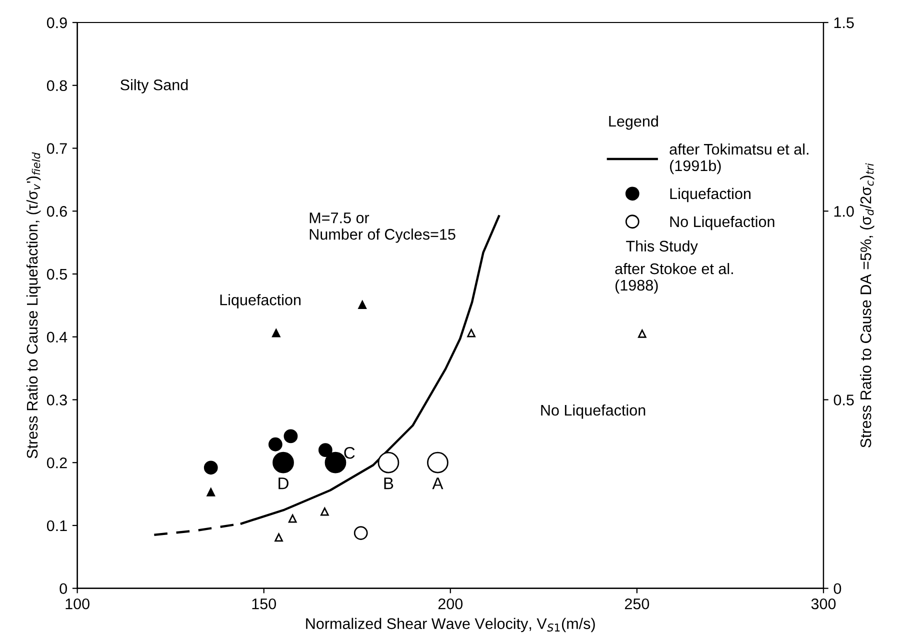  What do you see at coordinates (63, 588) in the screenshot?
I see `y-tick-label: 0` at bounding box center [63, 588].